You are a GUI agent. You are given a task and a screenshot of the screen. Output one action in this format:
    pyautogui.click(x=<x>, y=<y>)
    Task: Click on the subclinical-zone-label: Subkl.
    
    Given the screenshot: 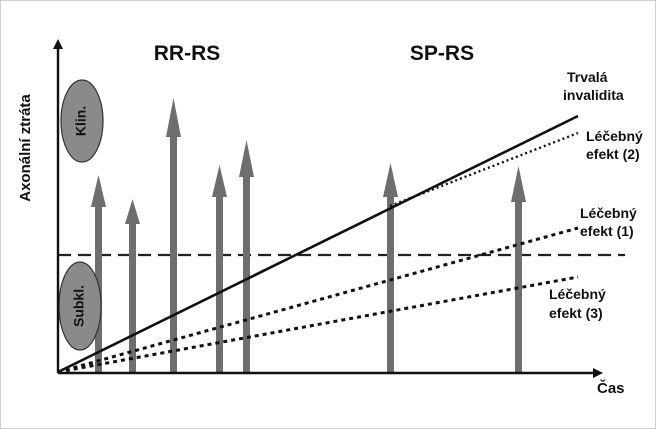 What is the action you would take?
    pyautogui.click(x=79, y=306)
    